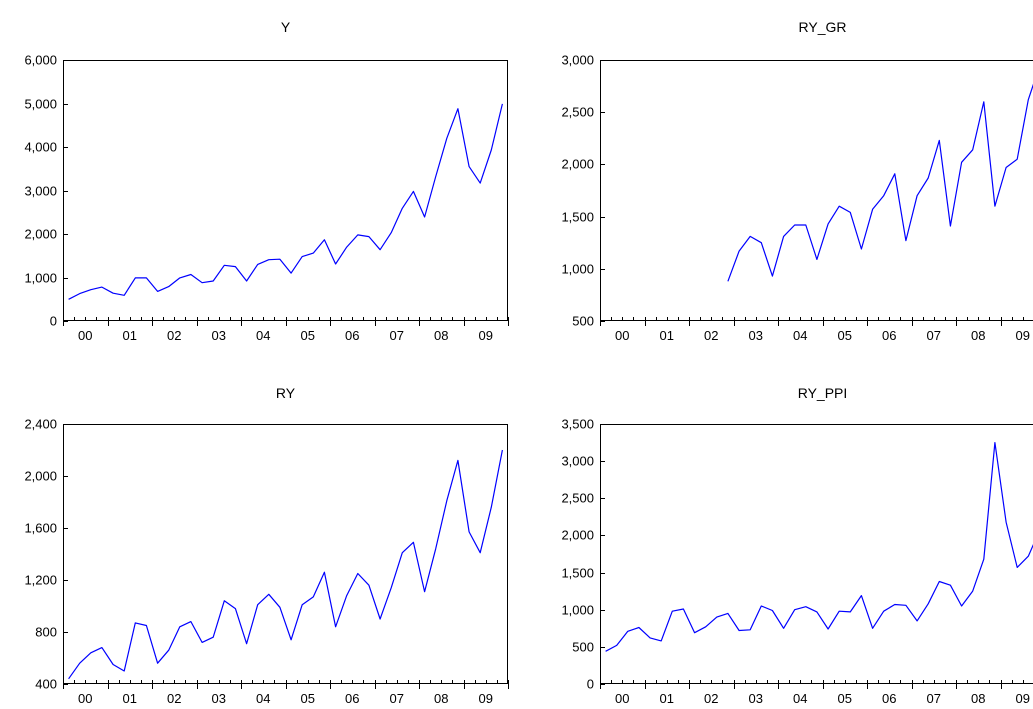  Describe the element at coordinates (823, 27) in the screenshot. I see `chart-title: RY_GR` at that location.